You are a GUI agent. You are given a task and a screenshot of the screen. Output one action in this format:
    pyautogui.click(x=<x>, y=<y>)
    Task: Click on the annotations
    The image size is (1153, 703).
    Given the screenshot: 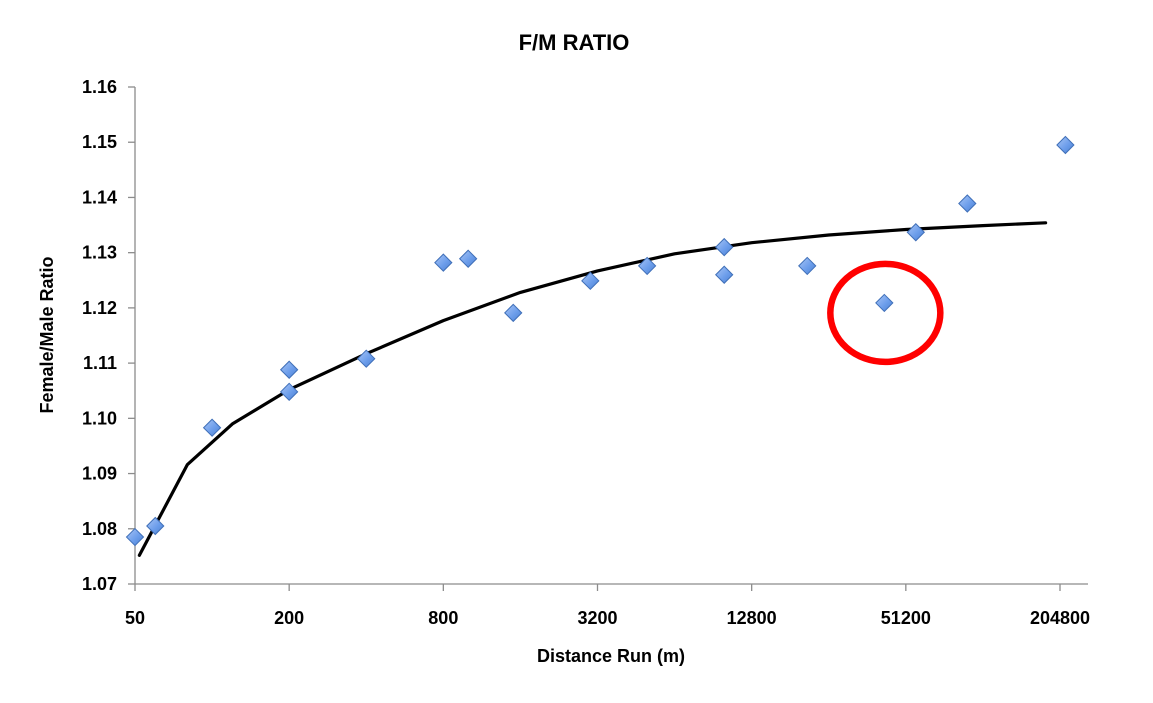 What is the action you would take?
    pyautogui.click(x=885, y=313)
    